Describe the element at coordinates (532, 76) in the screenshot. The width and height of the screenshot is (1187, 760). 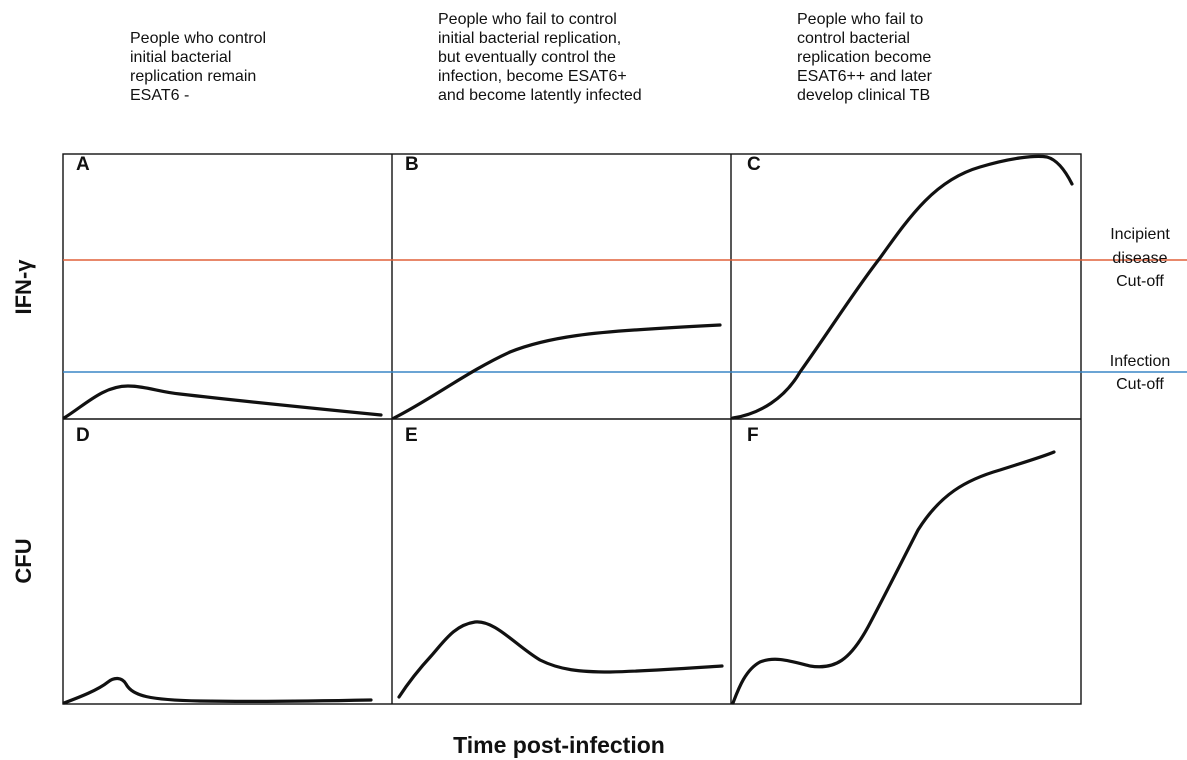
I see `header-line: infection, become ESAT6+` at that location.